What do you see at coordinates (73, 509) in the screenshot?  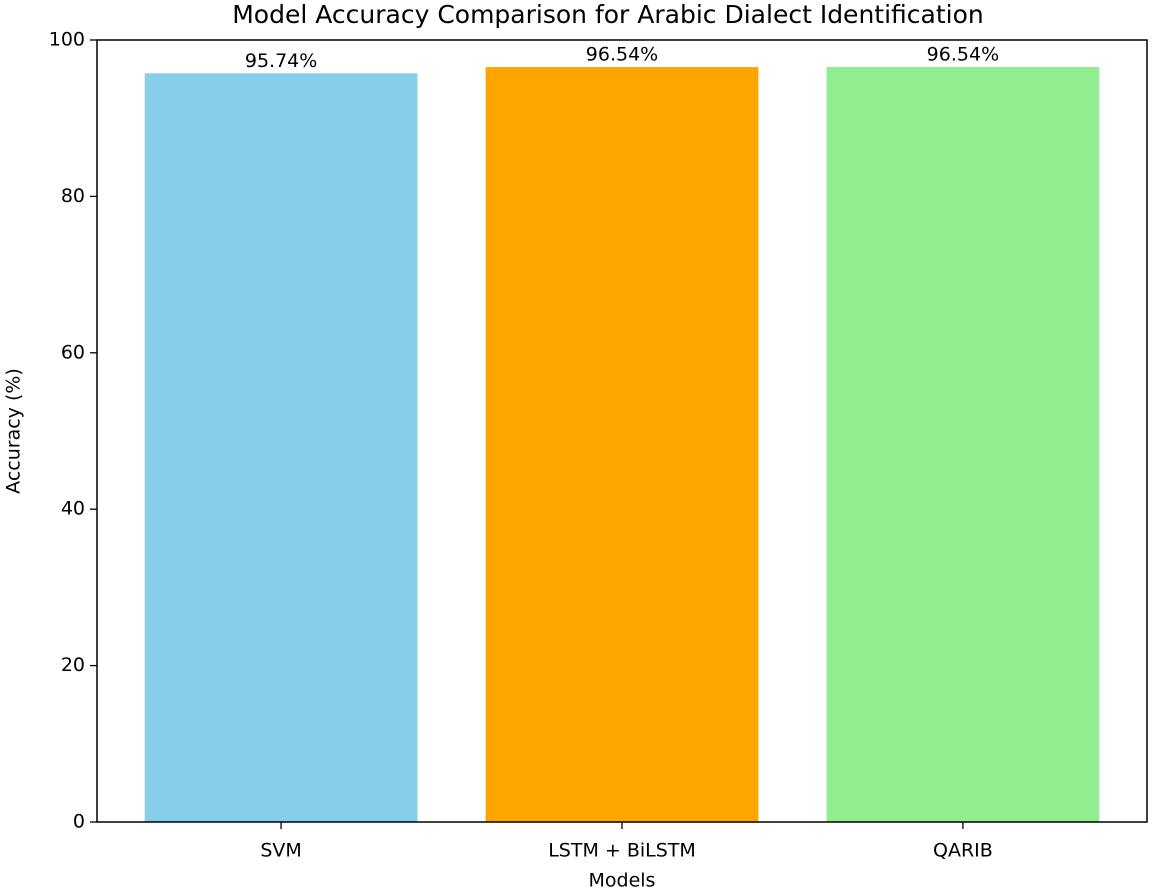 I see `y-tick-label: 40` at bounding box center [73, 509].